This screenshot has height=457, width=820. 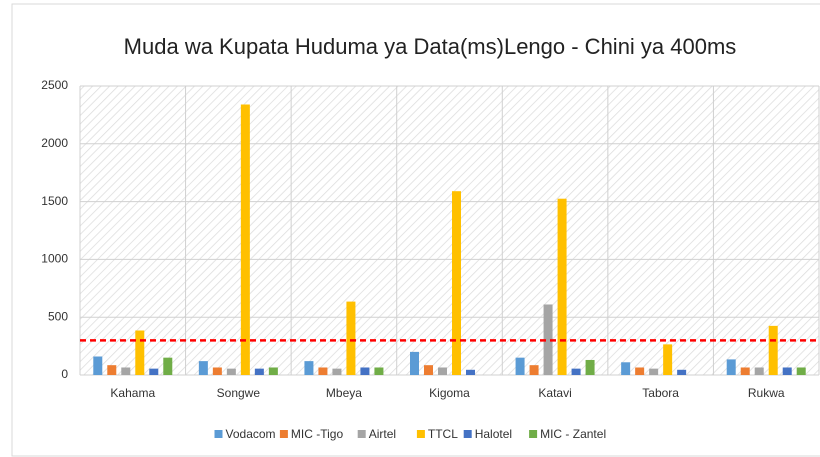 What do you see at coordinates (449, 393) in the screenshot?
I see `x-tick-label: Kigoma` at bounding box center [449, 393].